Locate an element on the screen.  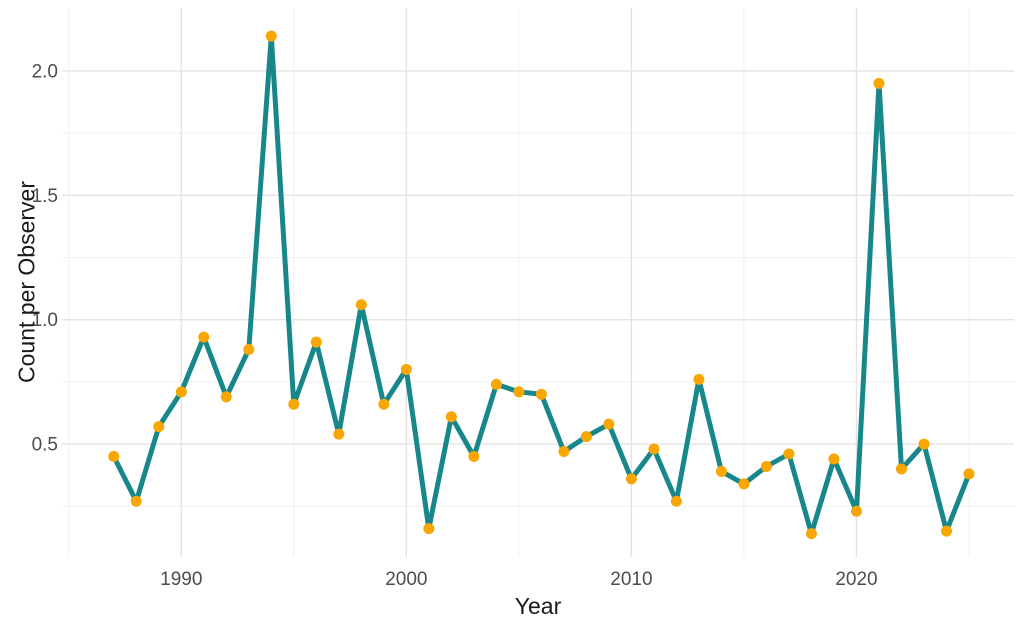
x-tick-label: 1990 is located at coordinates (181, 579).